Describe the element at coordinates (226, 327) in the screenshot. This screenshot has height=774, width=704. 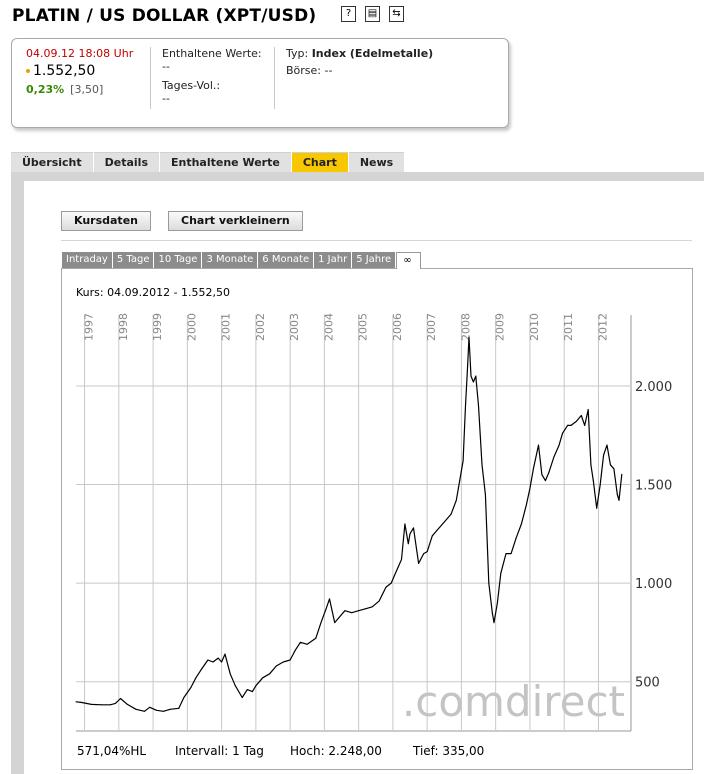
I see `x-tick-label: 2001` at that location.